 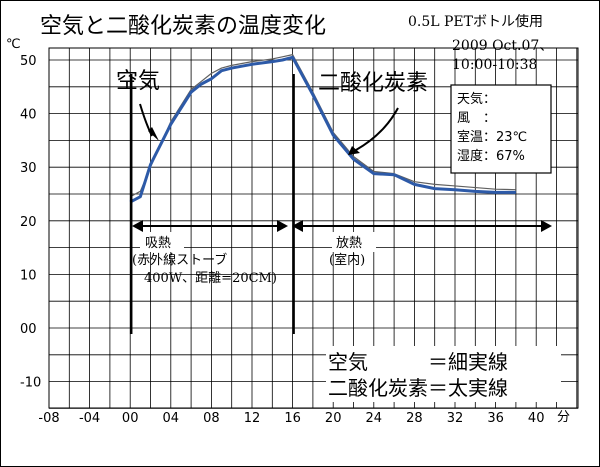 I want to click on co2-pointer-arrowhead, so click(x=354, y=150).